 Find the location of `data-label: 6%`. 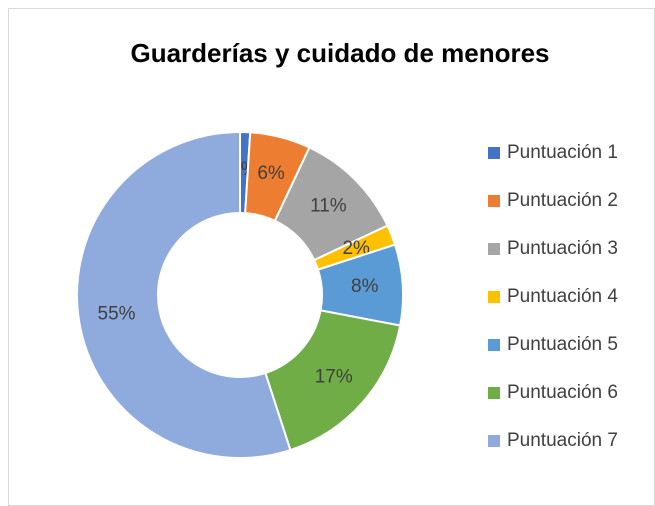

data-label: 6% is located at coordinates (271, 173).